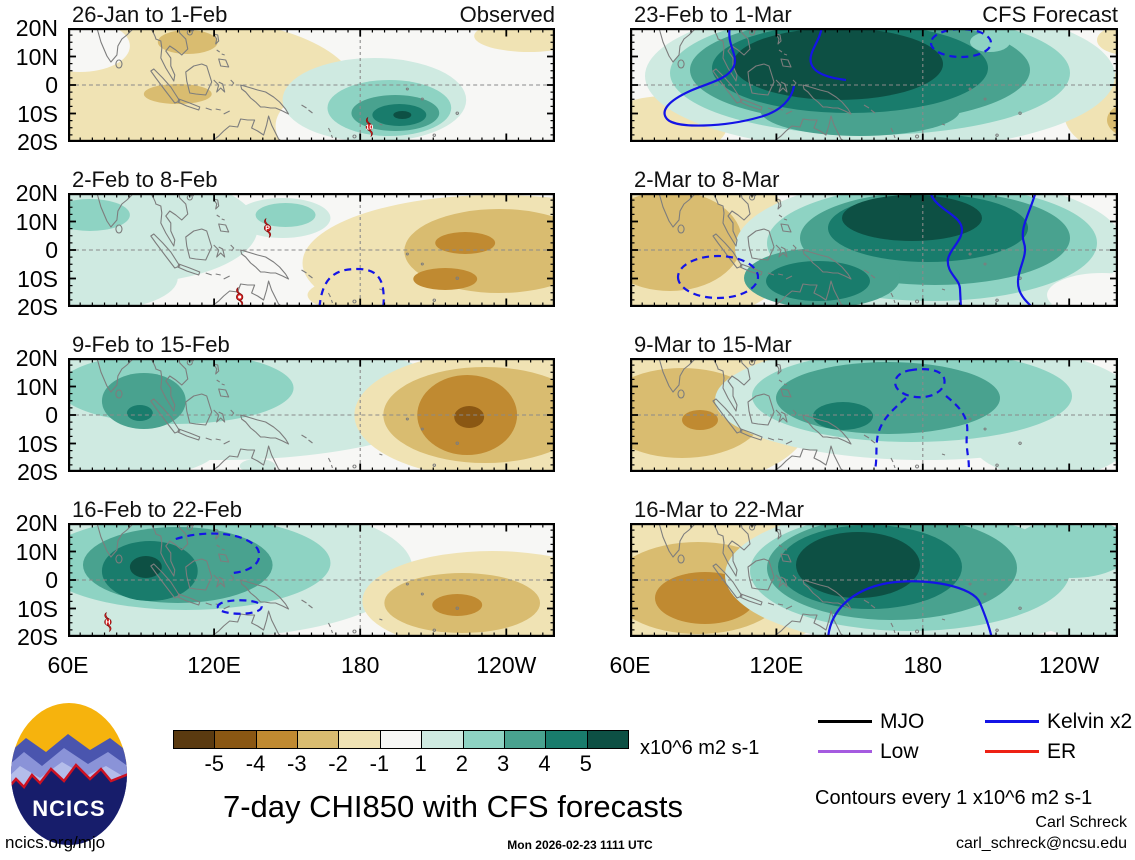 The height and width of the screenshot is (860, 1135). Describe the element at coordinates (379, 763) in the screenshot. I see `colorbar-tick-label: -1` at that location.